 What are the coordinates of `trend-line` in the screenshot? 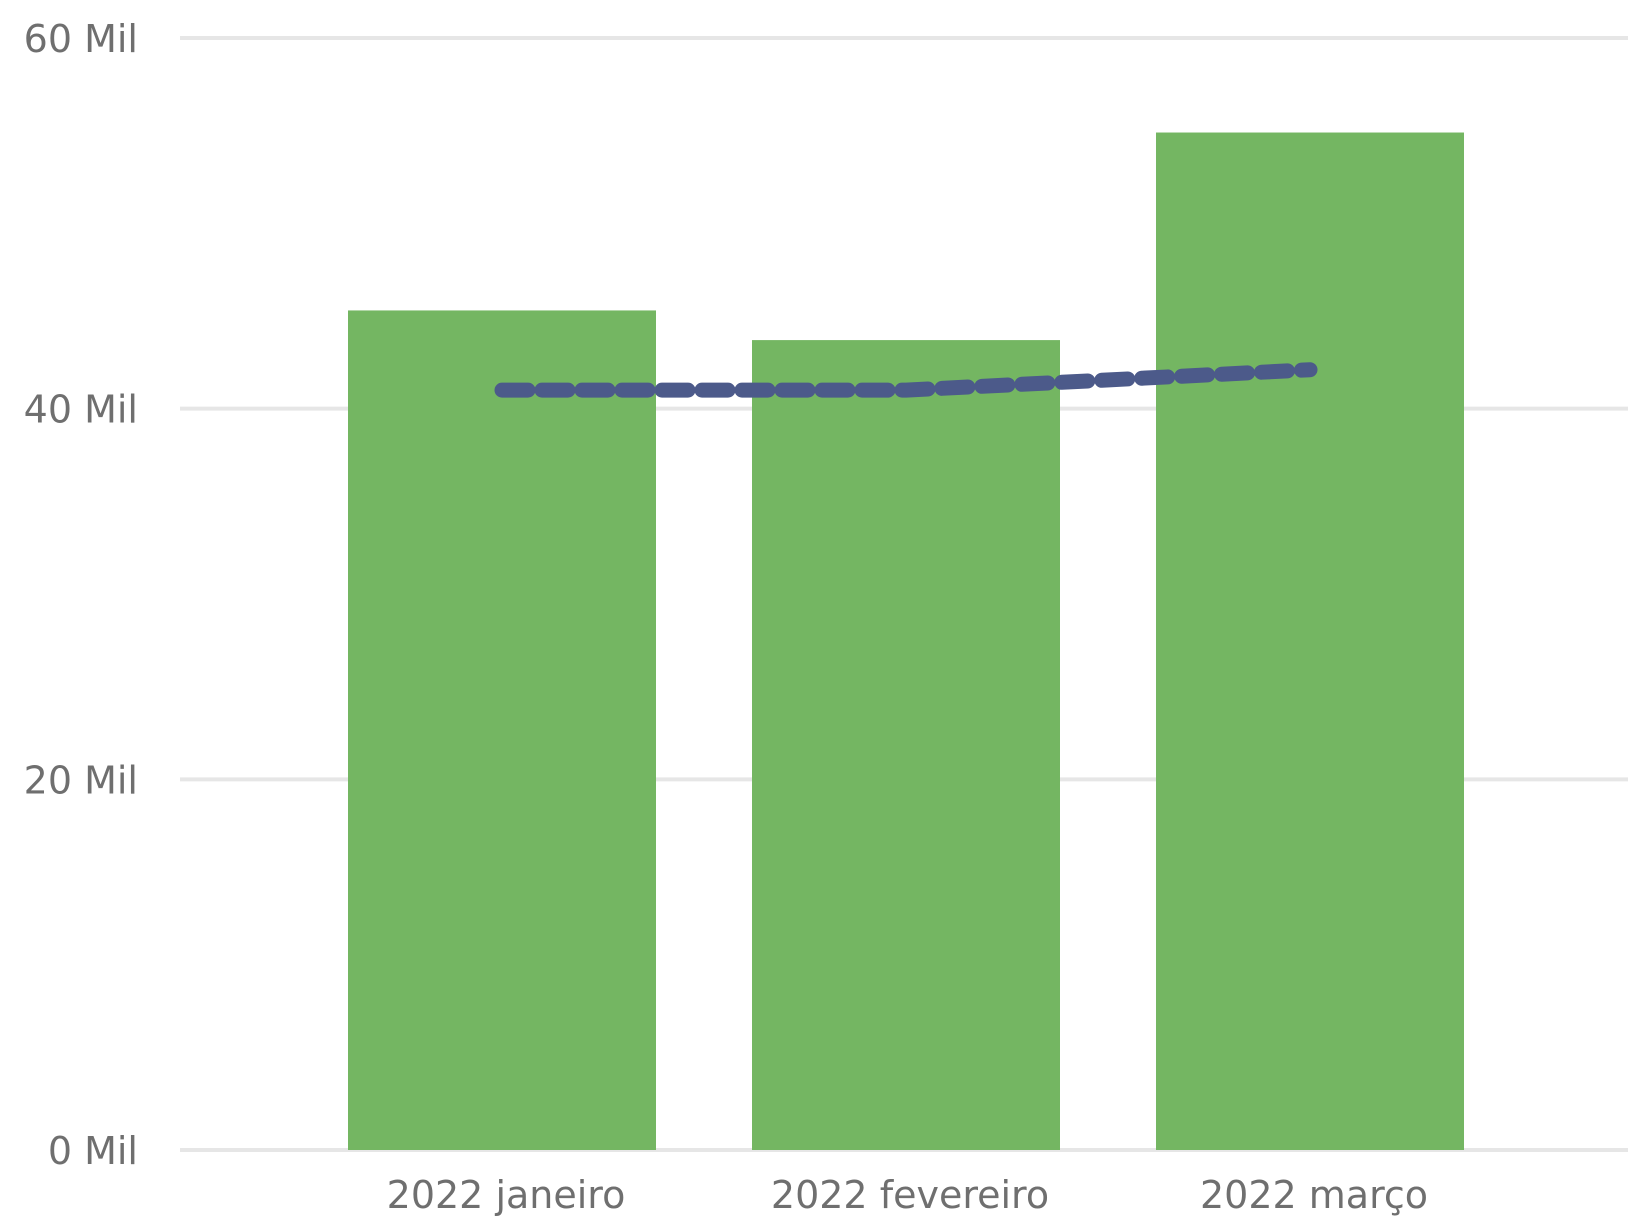 It's located at (906, 380).